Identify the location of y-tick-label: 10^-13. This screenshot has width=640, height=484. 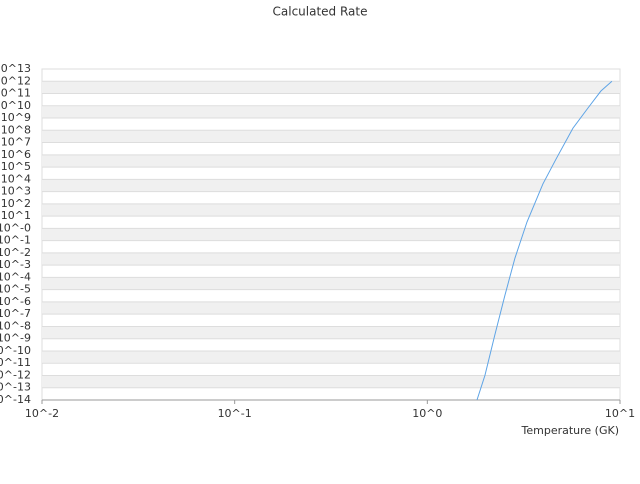
(15, 387).